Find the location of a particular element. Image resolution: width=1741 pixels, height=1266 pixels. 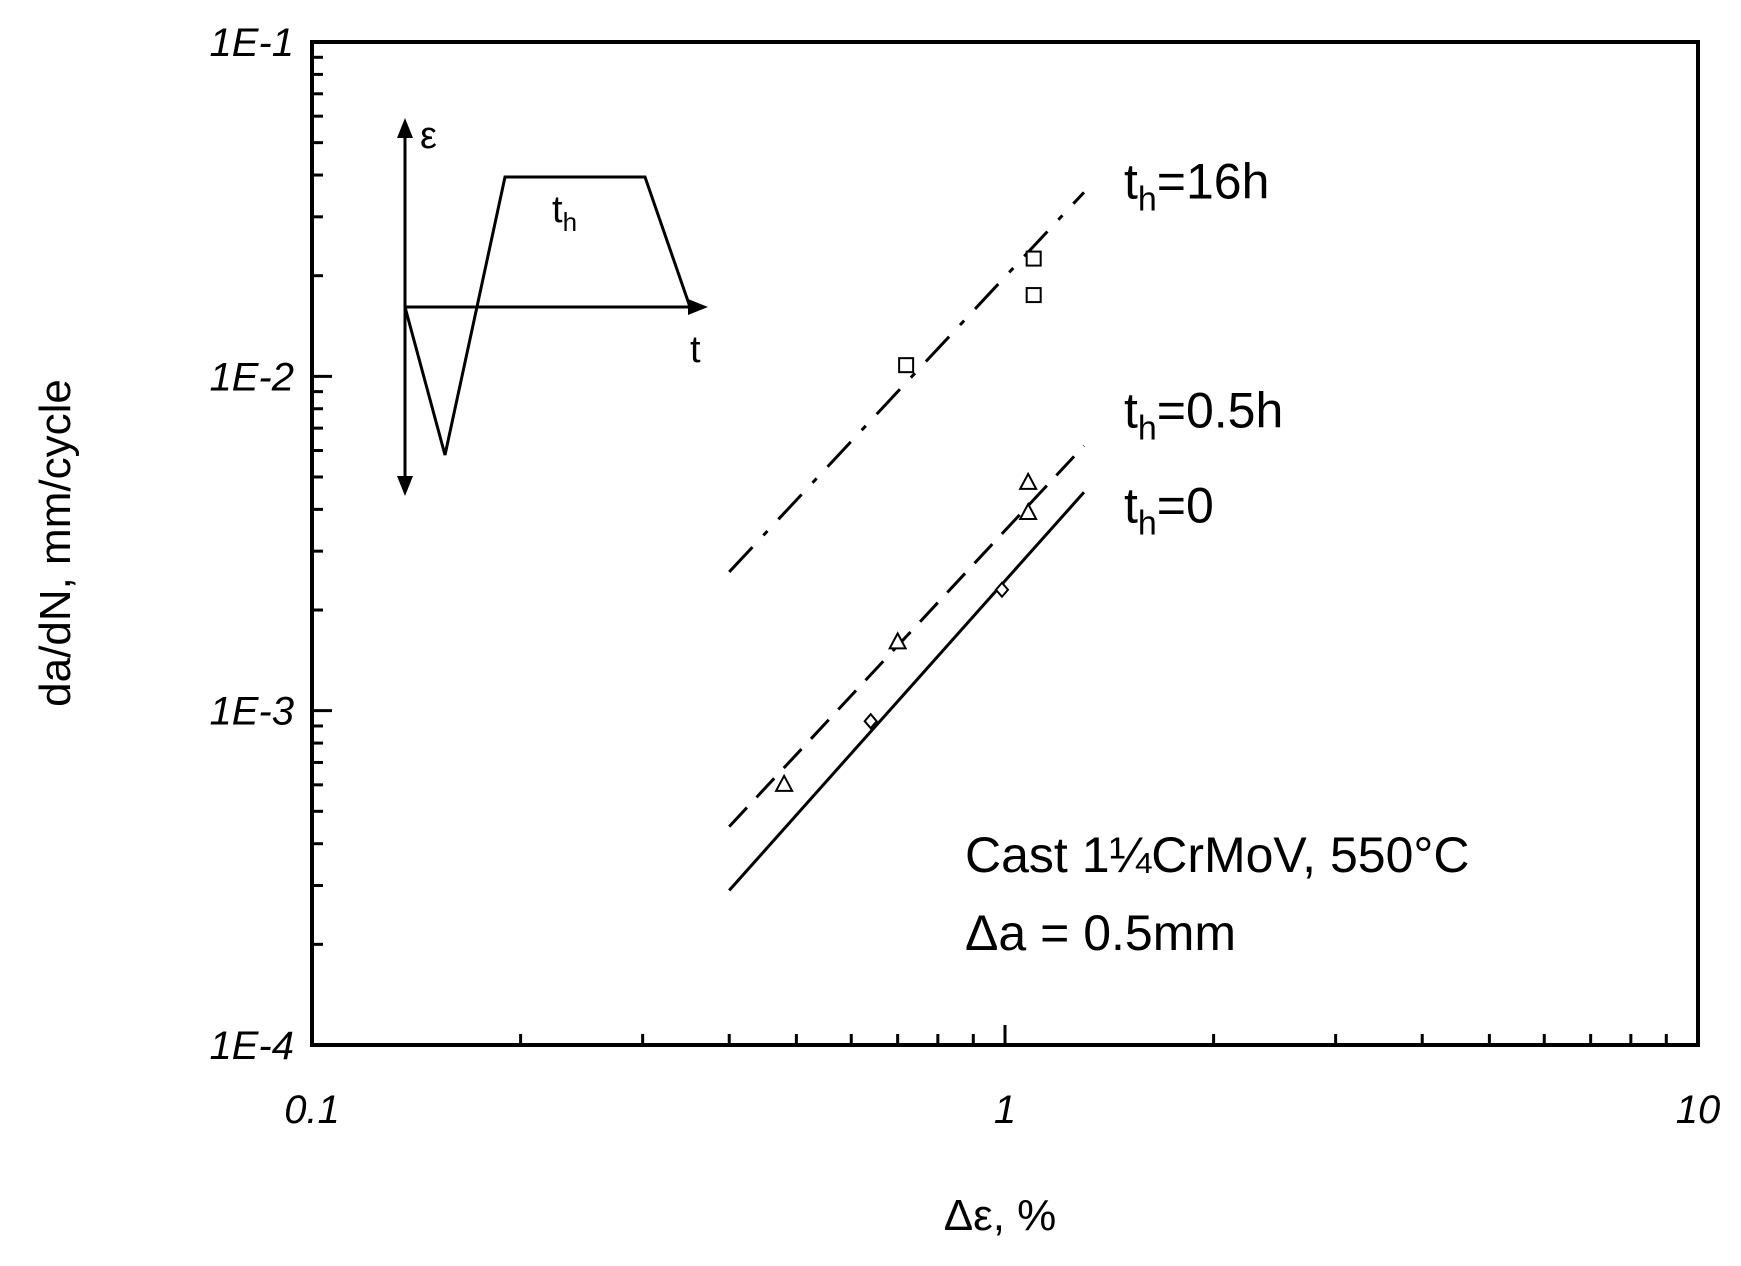

inset-hold-label: th is located at coordinates (564, 213).